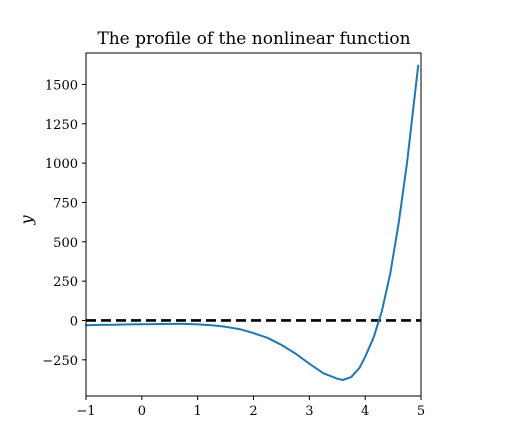 Image resolution: width=521 pixels, height=422 pixels. I want to click on y-axis-label: y, so click(26, 220).